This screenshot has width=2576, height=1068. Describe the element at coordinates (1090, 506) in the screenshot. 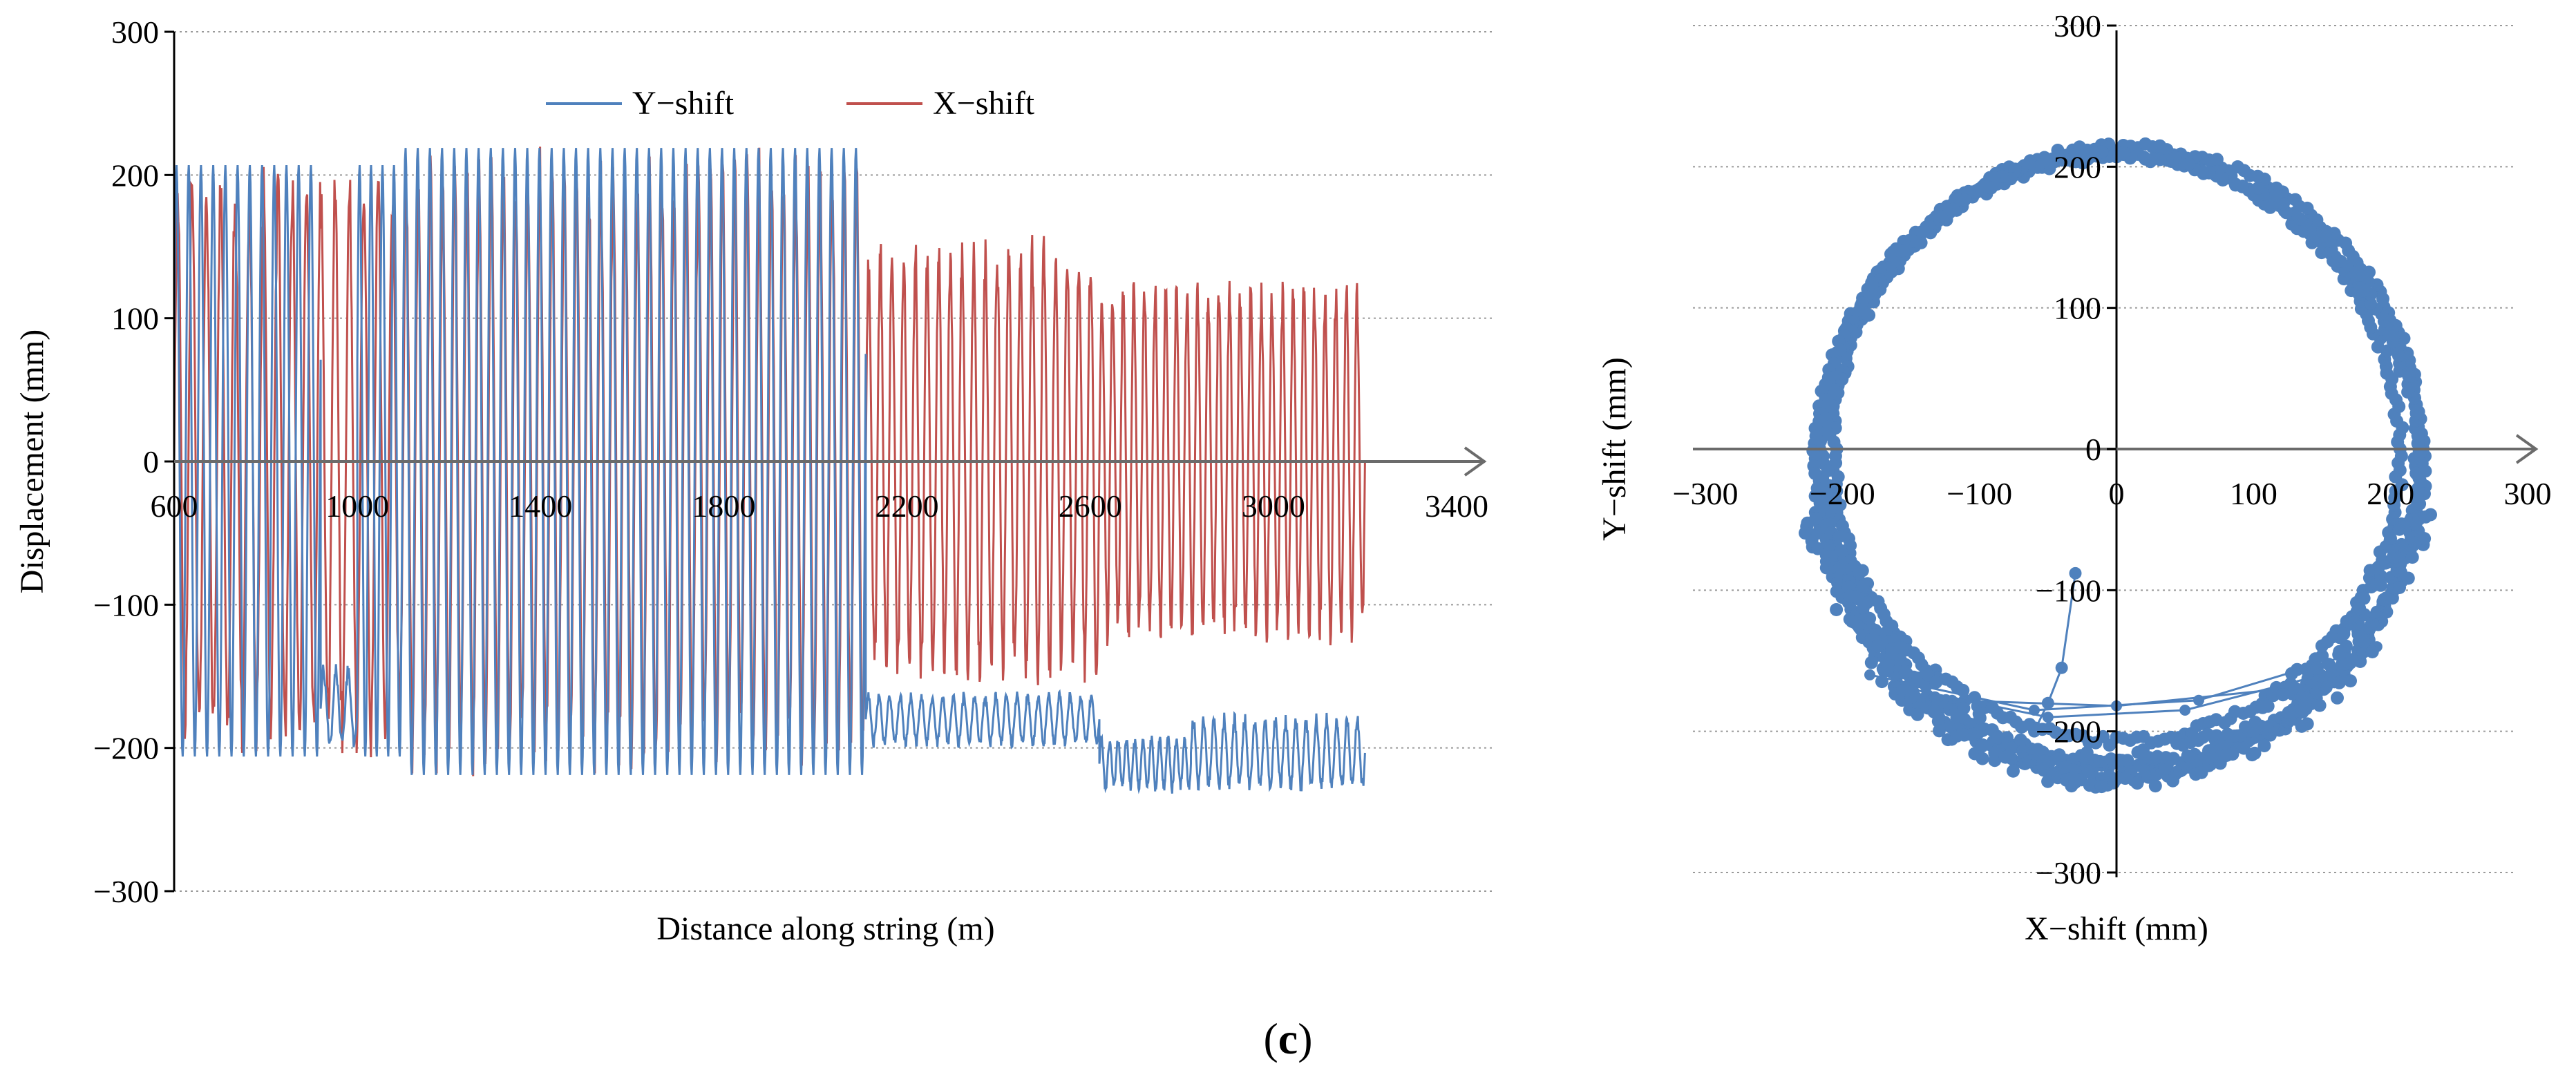

I see `left-x-tick-label: 2600` at that location.